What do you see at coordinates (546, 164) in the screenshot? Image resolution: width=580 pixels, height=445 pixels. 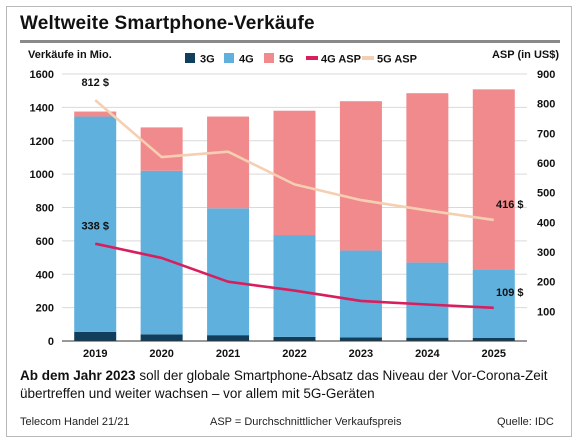 I see `y-tick-label-right: 600` at bounding box center [546, 164].